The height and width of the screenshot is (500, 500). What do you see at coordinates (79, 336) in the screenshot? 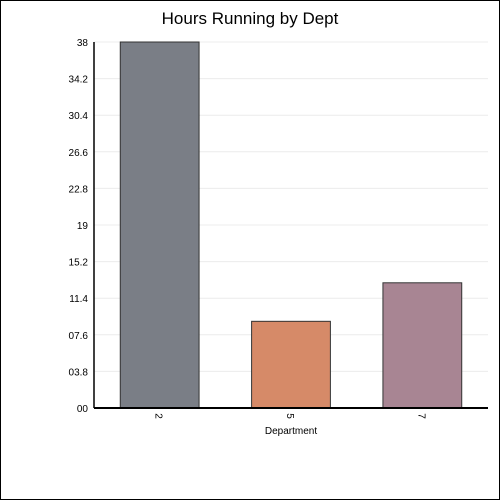
I see `y-tick-label: 07.6` at bounding box center [79, 336].